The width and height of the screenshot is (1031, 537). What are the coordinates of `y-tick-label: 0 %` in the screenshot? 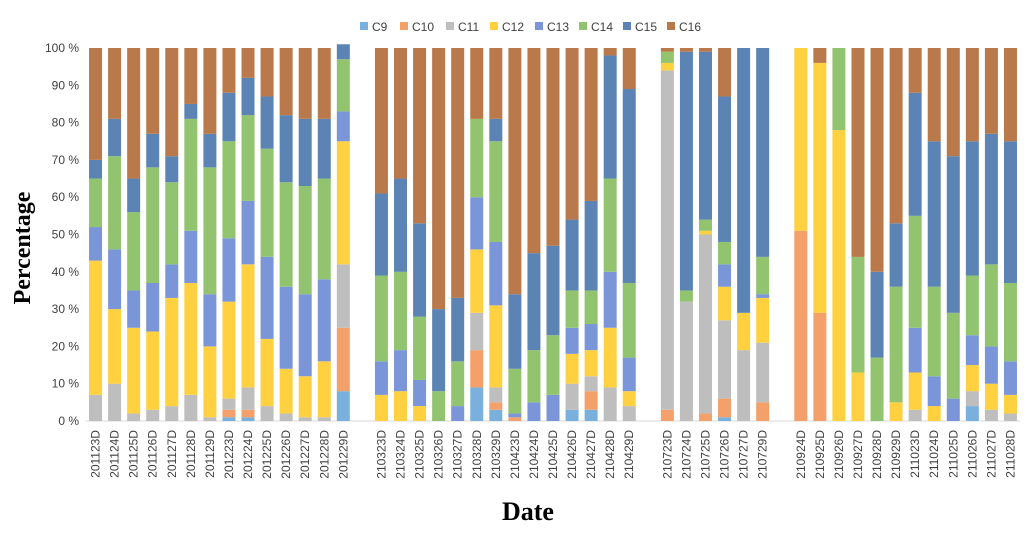 It's located at (68, 421).